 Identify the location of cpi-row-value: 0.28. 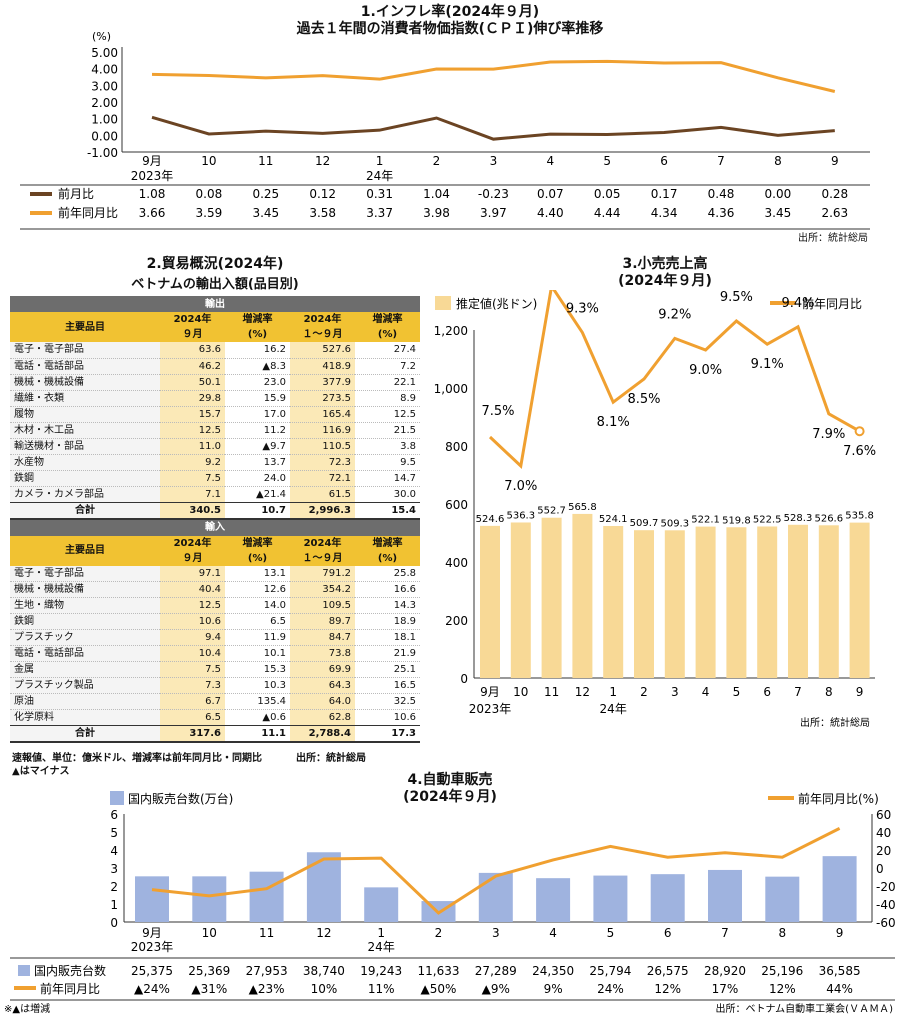
(834, 194).